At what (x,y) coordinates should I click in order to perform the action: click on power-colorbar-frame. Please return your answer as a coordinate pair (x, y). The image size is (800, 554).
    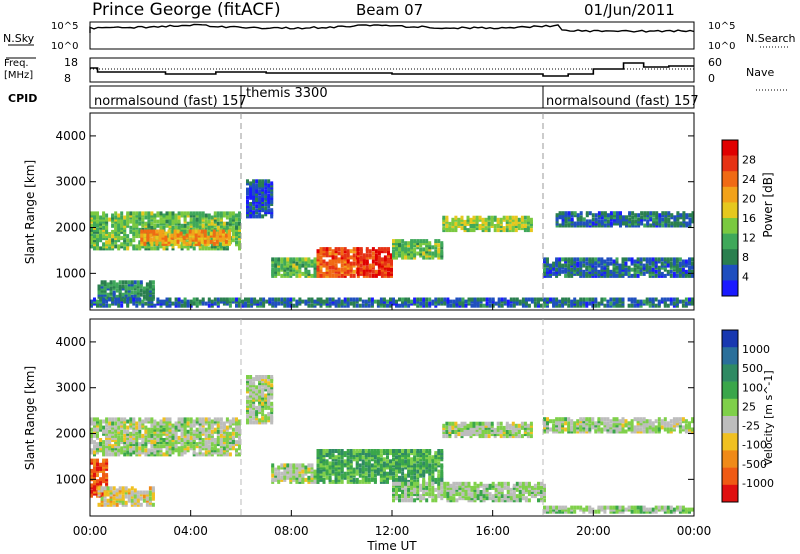
    Looking at the image, I should click on (730, 218).